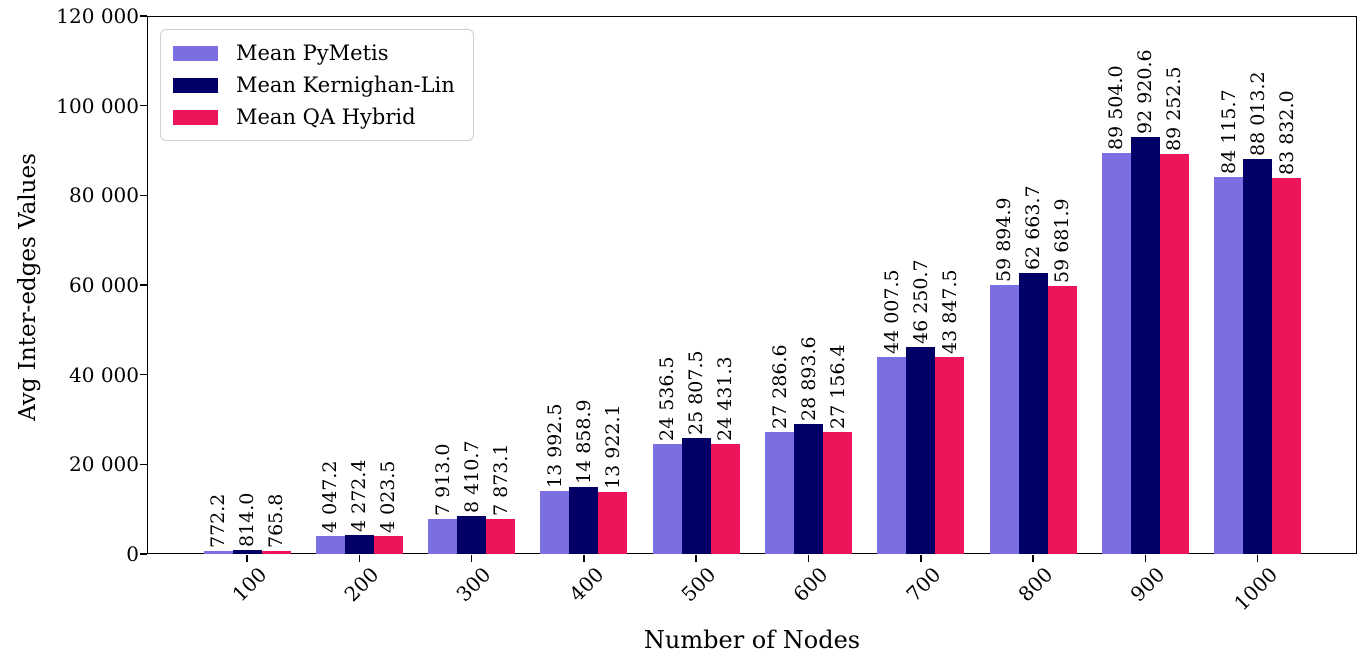 This screenshot has height=665, width=1366. I want to click on x-axis-tick-label: 800, so click(1035, 584).